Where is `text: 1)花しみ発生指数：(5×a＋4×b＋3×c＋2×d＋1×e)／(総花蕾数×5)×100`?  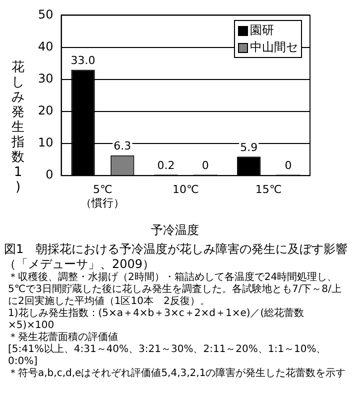 text: 1)花しみ発生指数：(5×a＋4×b＋3×c＋2×d＋1×e)／(総花蕾数×5)×100 is located at coordinates (156, 320).